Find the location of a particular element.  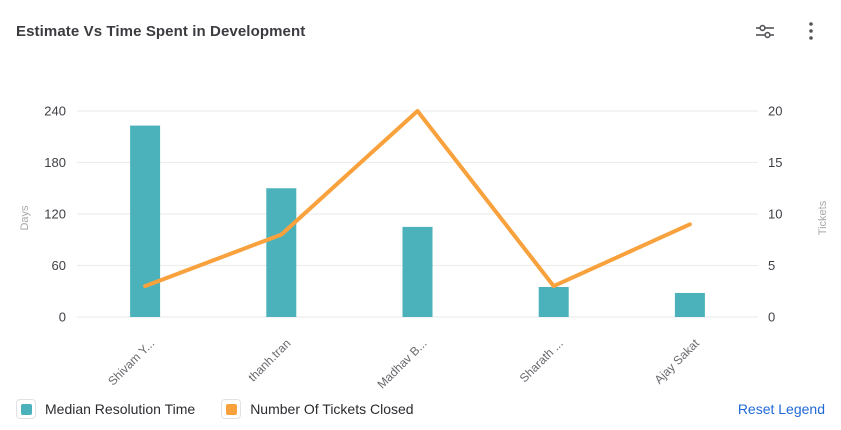

y2-axis-tick-label: 20 is located at coordinates (775, 111).